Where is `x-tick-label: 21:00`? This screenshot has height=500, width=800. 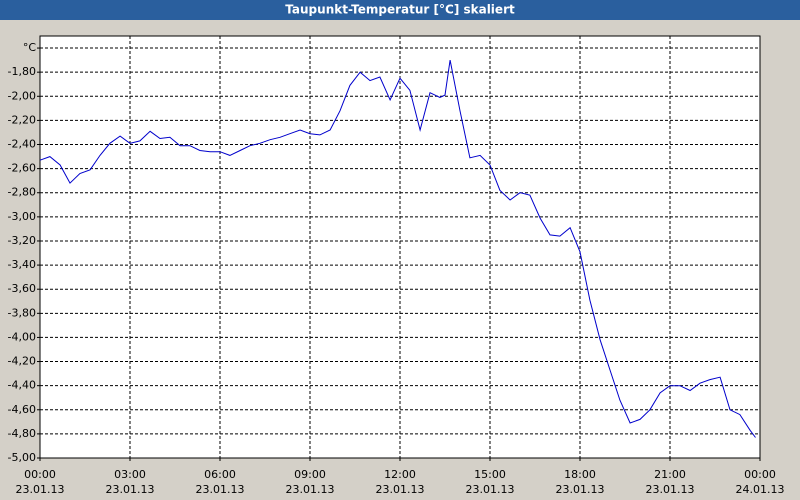 x-tick-label: 21:00 is located at coordinates (670, 474).